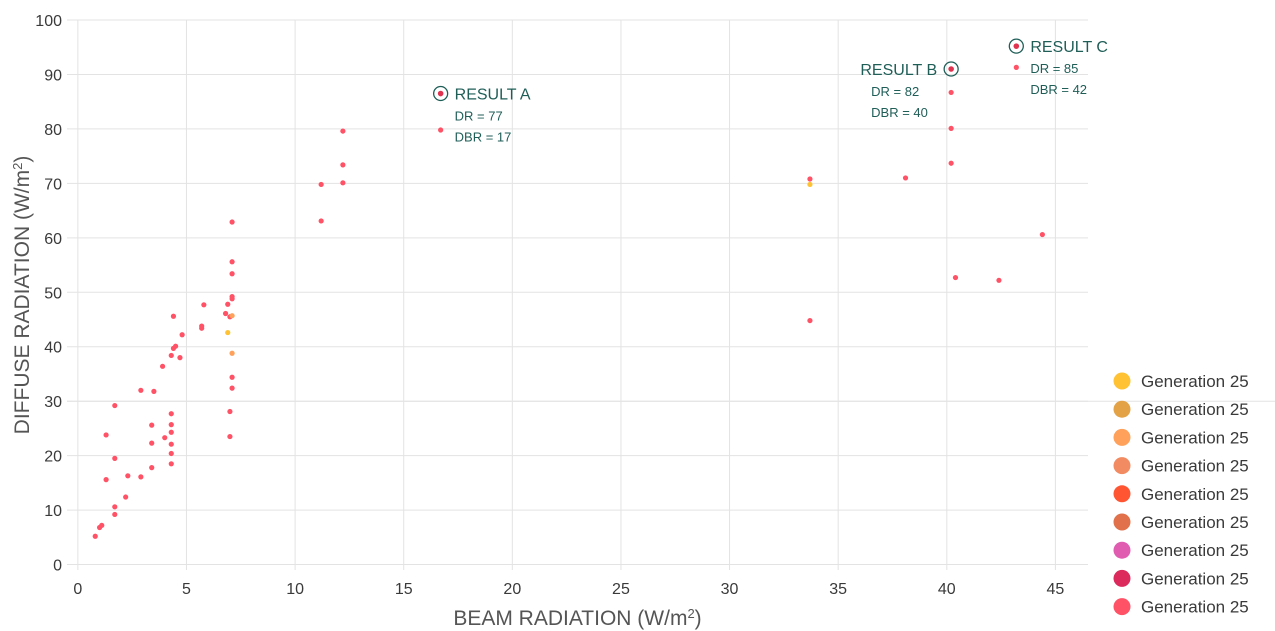 This screenshot has height=631, width=1275. What do you see at coordinates (53, 75) in the screenshot?
I see `y-tick-label: 90` at bounding box center [53, 75].